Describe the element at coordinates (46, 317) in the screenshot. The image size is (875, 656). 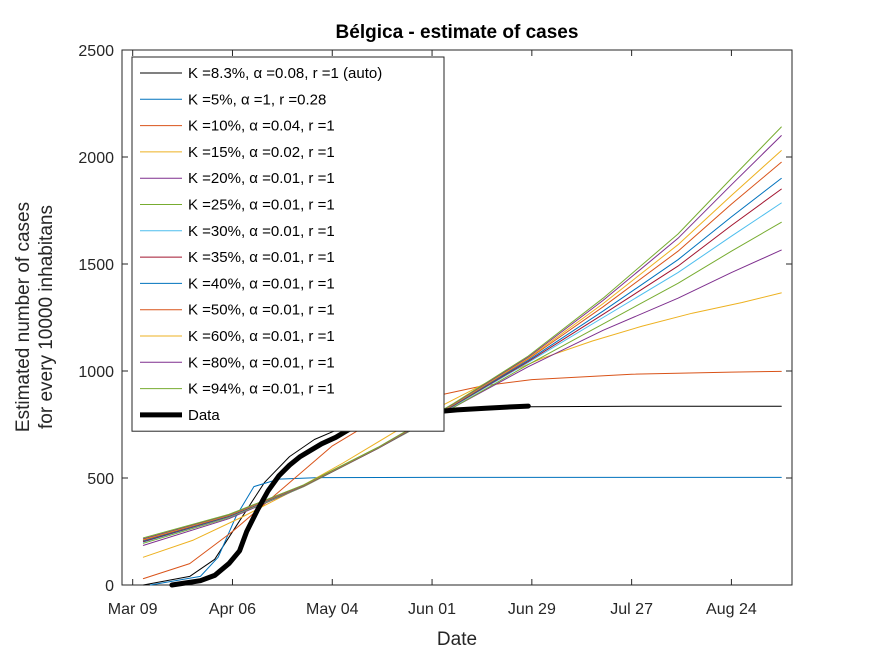
I see `y-axis-label-line-2: for every 10000 inhabitans` at that location.